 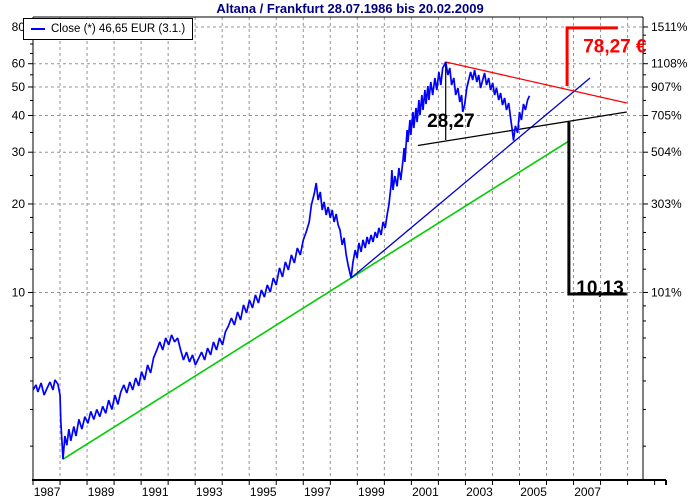 I want to click on left-axis-tick-label: 60, so click(x=19, y=64).